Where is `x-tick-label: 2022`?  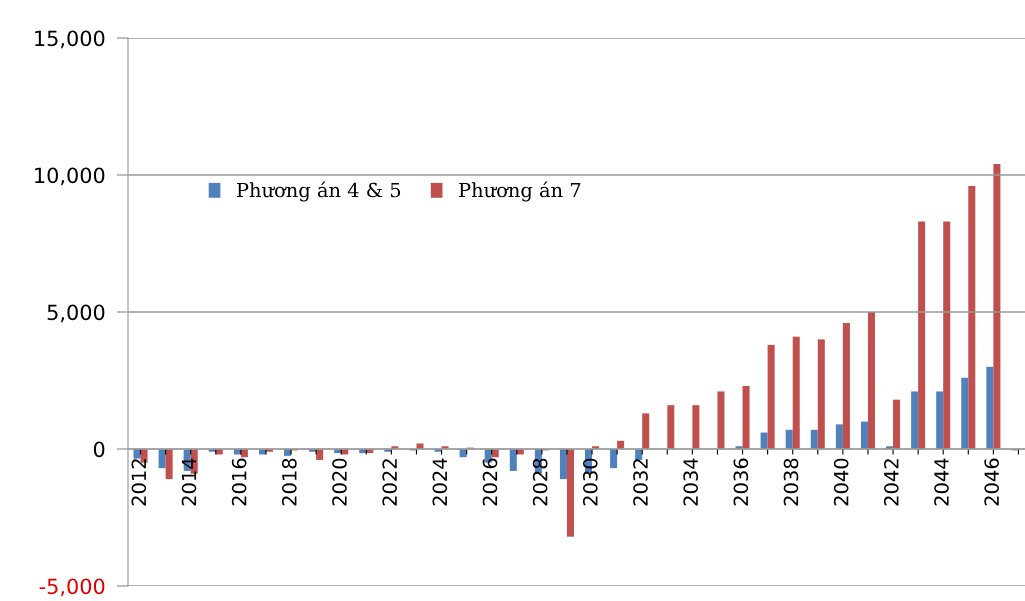
x-tick-label: 2022 is located at coordinates (390, 482).